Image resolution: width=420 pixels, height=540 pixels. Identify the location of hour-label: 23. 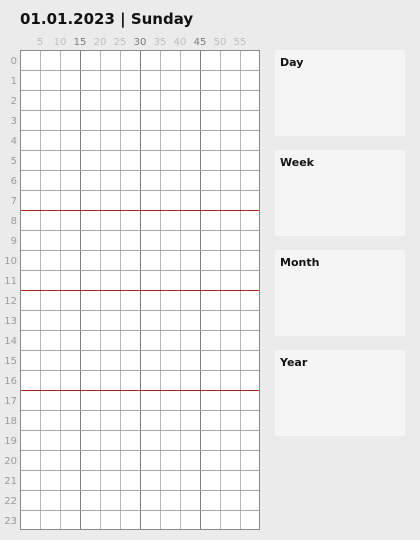
(10, 521).